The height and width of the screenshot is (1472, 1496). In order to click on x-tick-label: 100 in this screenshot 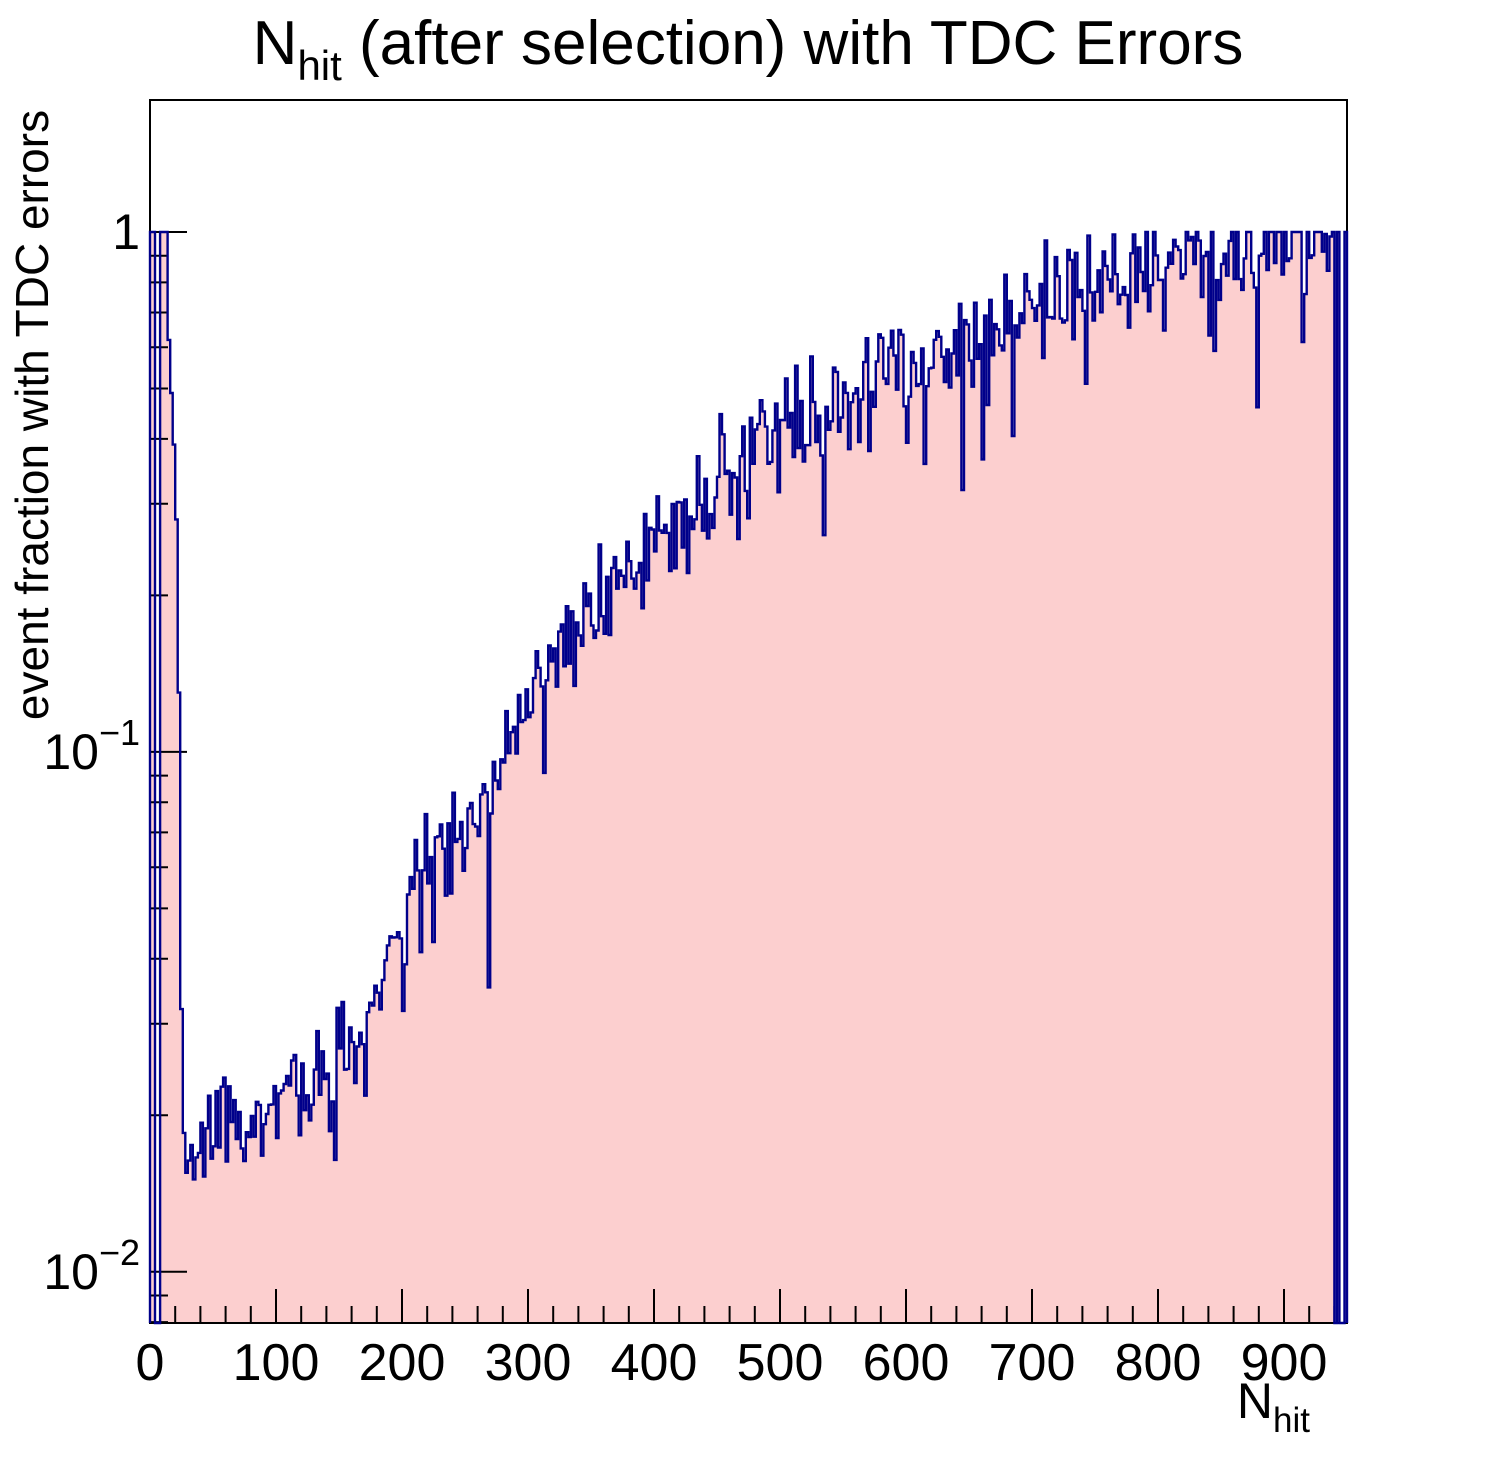, I will do `click(276, 1363)`.